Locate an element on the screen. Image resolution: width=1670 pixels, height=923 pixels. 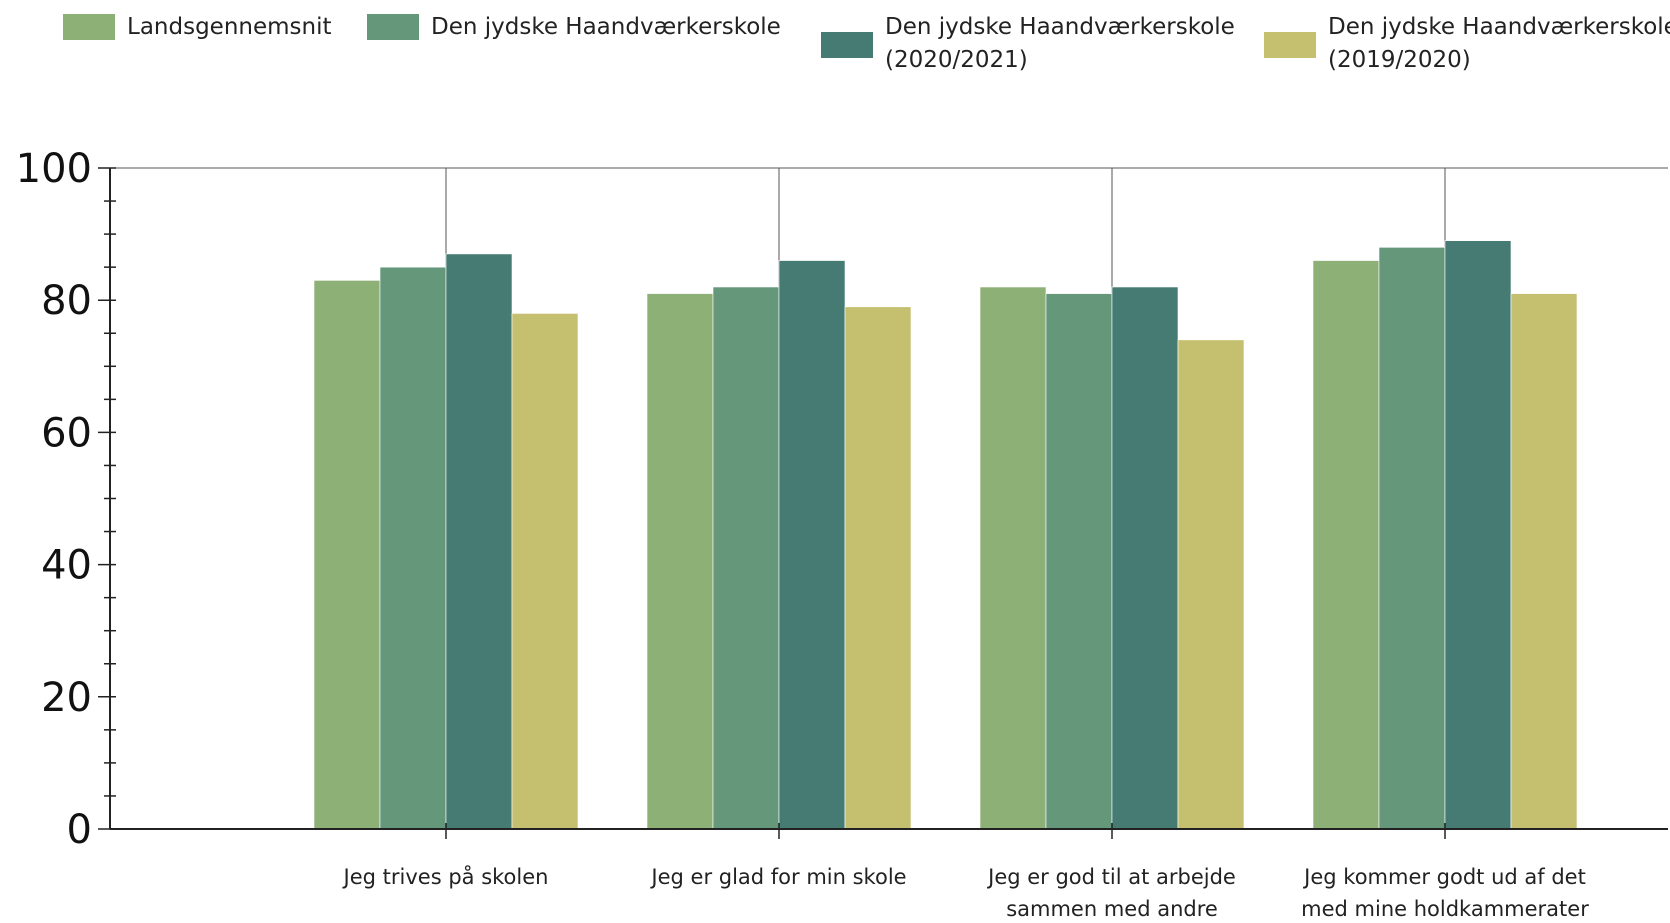
legend-item-3: Den jydske Haandværkerskole (2020/2021) is located at coordinates (1028, 43).